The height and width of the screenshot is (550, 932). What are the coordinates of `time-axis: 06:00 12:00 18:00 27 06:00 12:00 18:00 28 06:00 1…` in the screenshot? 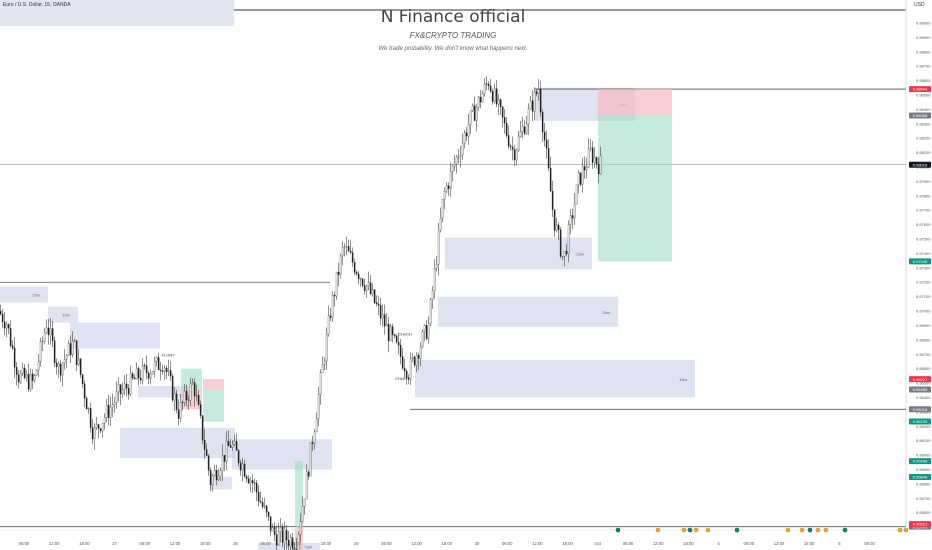 It's located at (453, 537).